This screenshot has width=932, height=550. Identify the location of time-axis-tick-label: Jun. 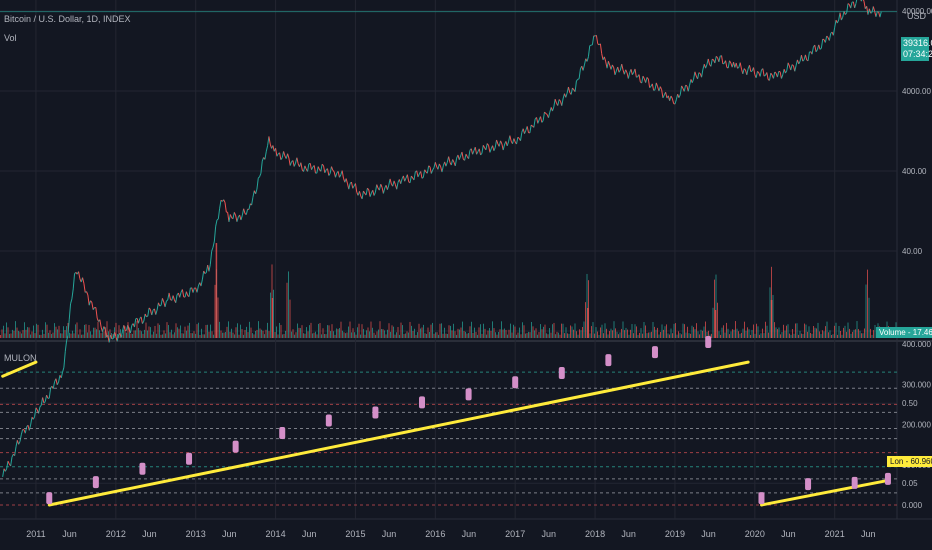
(69, 534).